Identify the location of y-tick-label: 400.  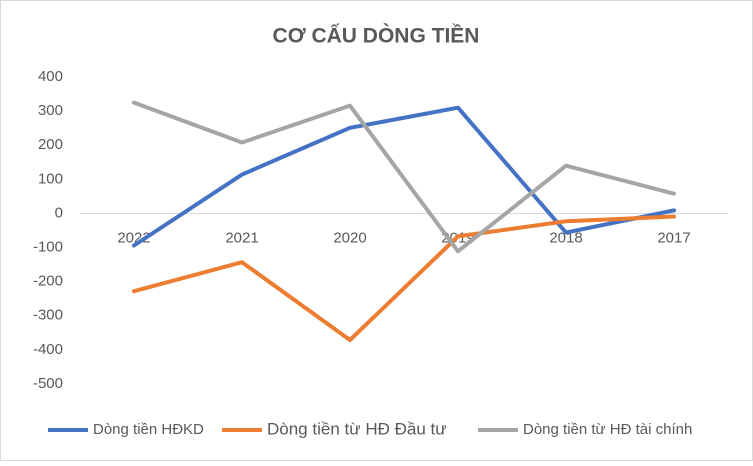
(50, 76).